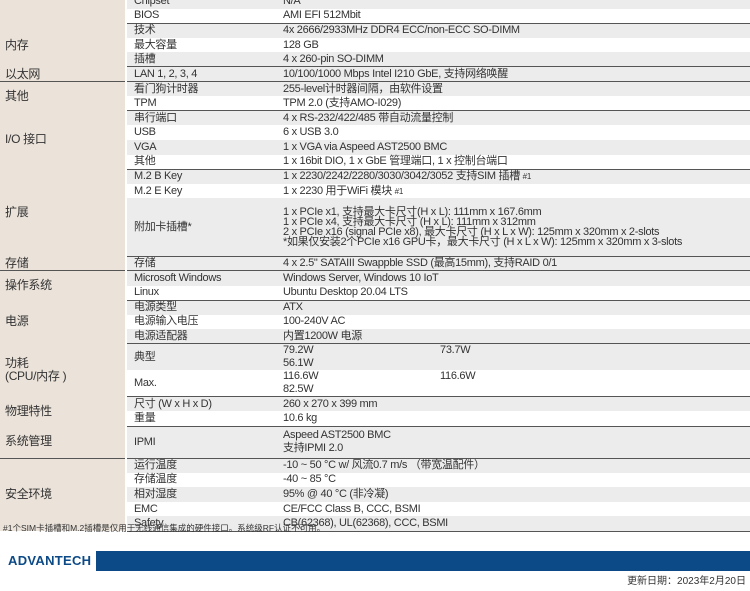  I want to click on spec-value-text: -10 ~ 50 °C w/ 风流0.7 m/s （带宽温配件）, so click(384, 465).